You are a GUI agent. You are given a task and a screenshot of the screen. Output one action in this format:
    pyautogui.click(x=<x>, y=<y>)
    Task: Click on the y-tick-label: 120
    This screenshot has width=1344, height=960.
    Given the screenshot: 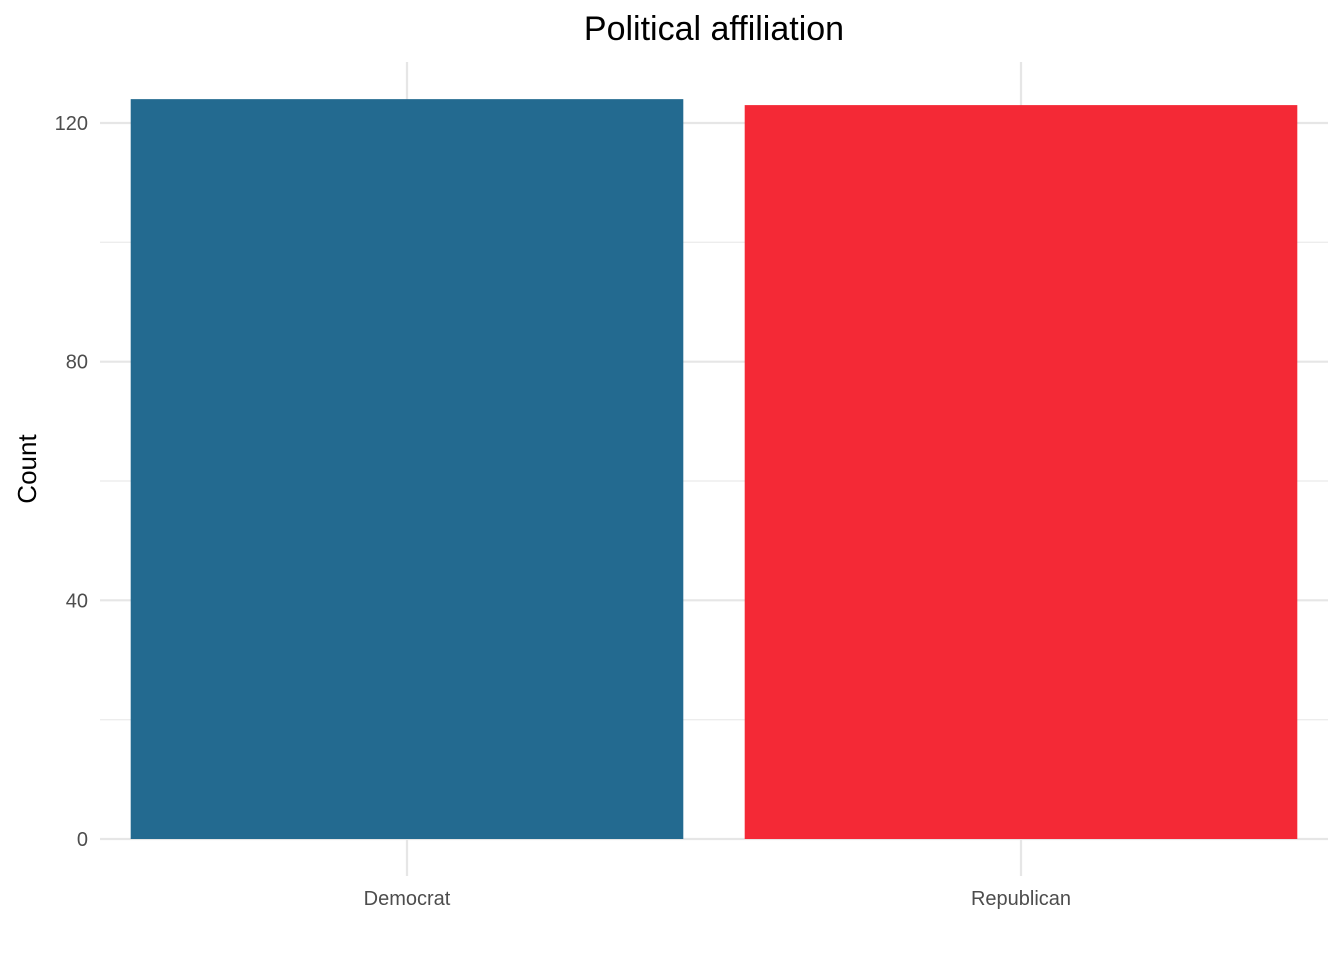 What is the action you would take?
    pyautogui.click(x=71, y=124)
    